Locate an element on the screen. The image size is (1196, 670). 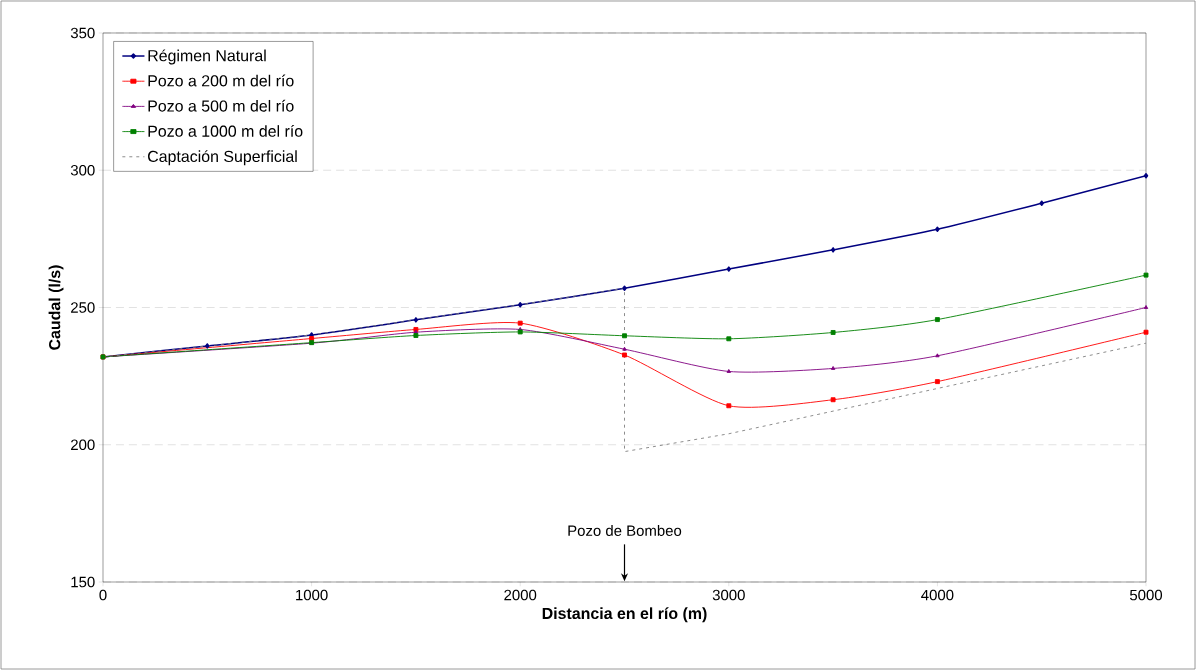
x-axis-title: Distancia en el río (m) is located at coordinates (624, 615).